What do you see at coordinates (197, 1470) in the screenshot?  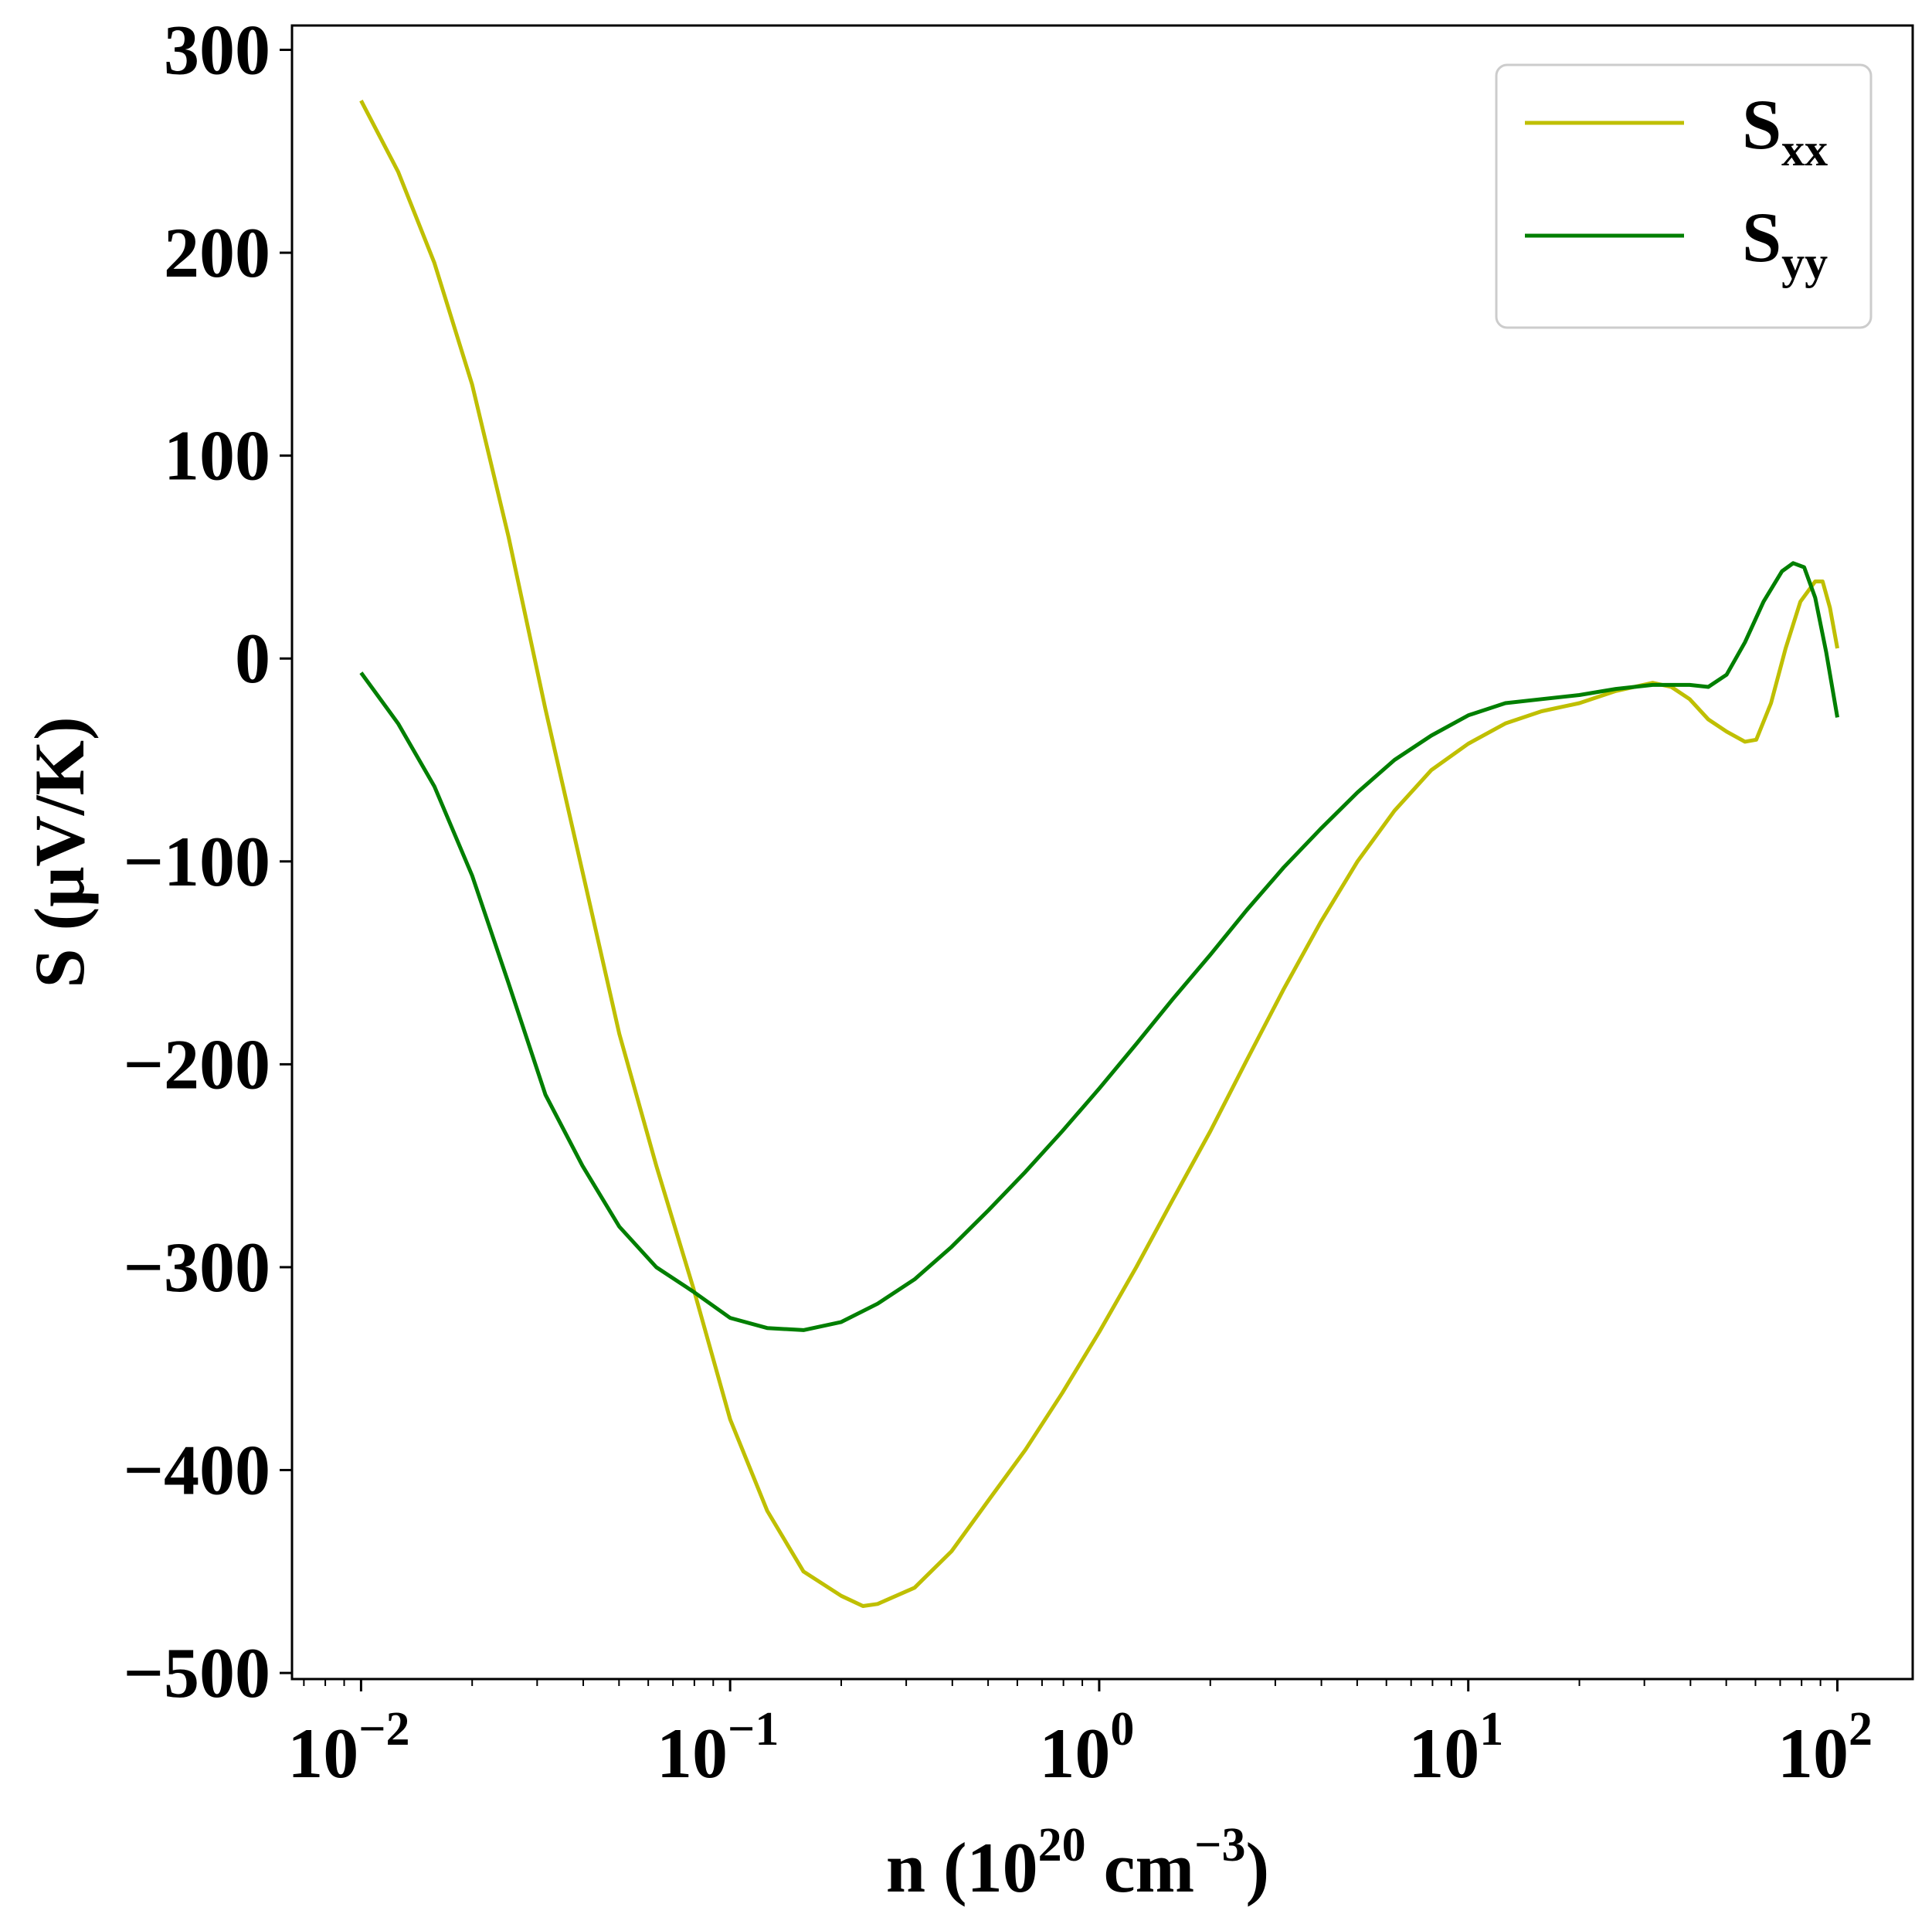 I see `y-tick-label: −400` at bounding box center [197, 1470].